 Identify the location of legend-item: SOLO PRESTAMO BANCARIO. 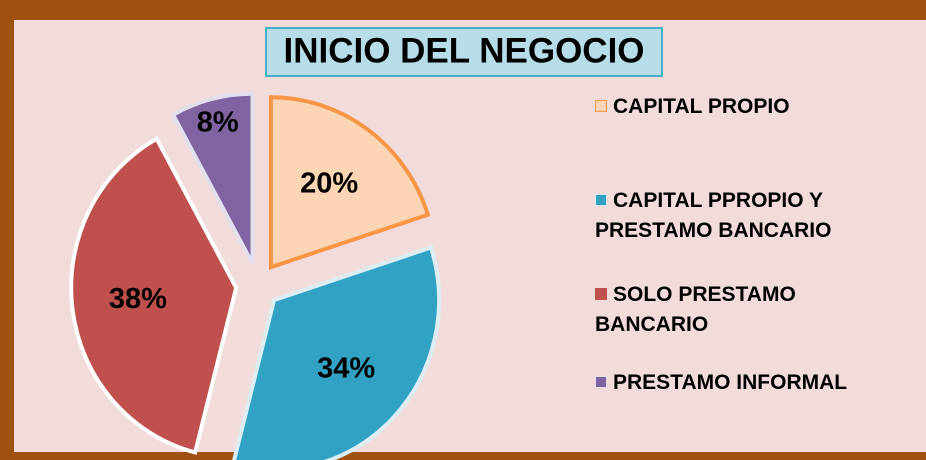
(750, 310).